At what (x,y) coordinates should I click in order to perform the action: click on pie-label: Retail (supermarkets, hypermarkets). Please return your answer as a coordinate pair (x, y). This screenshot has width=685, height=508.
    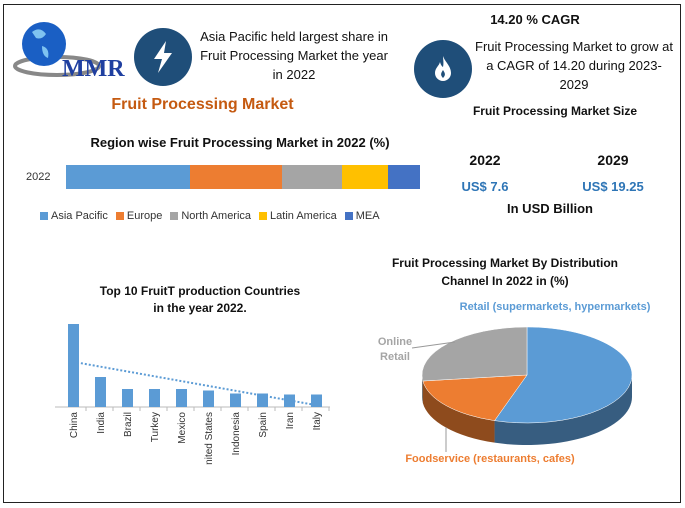
    Looking at the image, I should click on (555, 307).